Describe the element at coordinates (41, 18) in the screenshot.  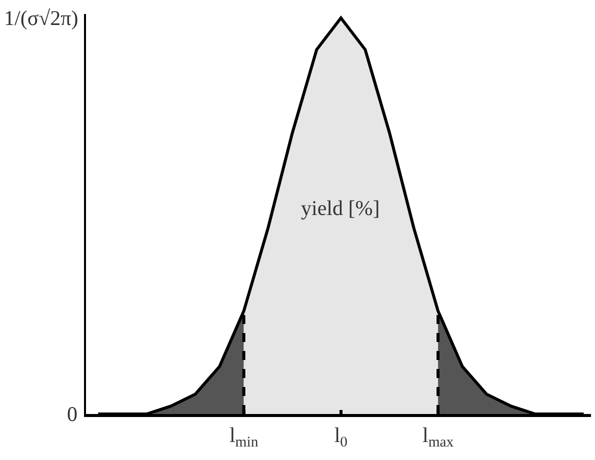
I see `text: 1/(σ√2π)` at that location.